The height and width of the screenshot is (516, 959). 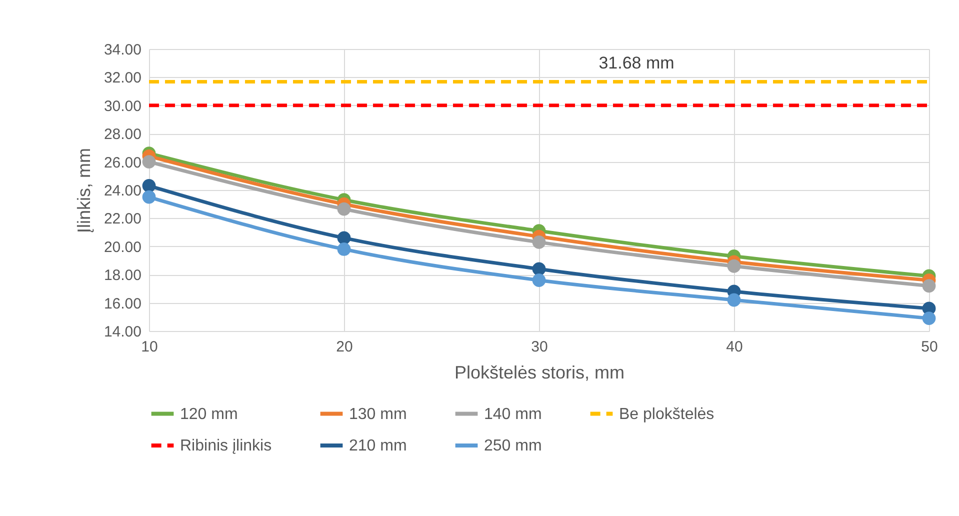 I want to click on y-tick-label: 30.00, so click(x=123, y=106).